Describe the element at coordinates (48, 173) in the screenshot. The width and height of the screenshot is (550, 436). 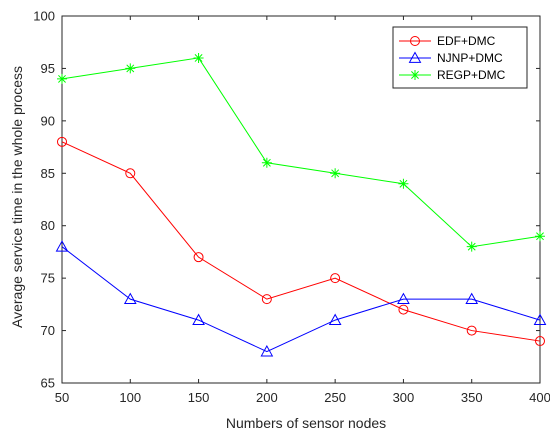
I see `y-tick-label: 85` at that location.